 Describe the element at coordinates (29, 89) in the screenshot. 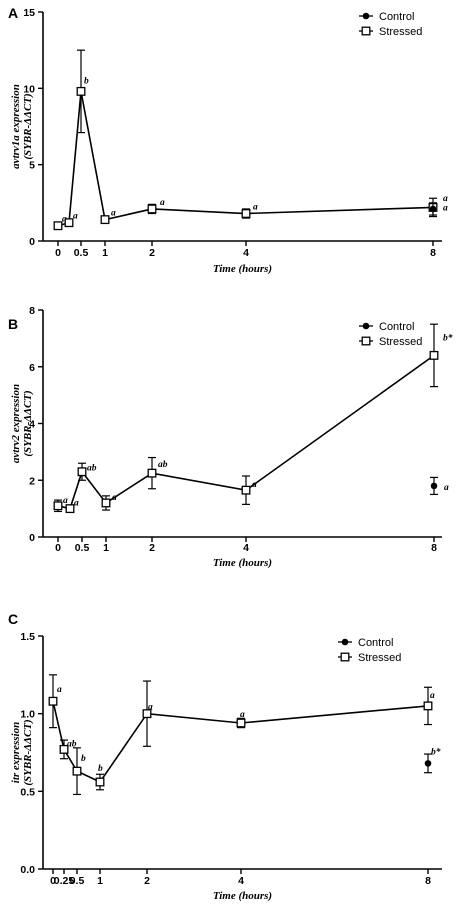

I see `y-tick-label: 10` at that location.